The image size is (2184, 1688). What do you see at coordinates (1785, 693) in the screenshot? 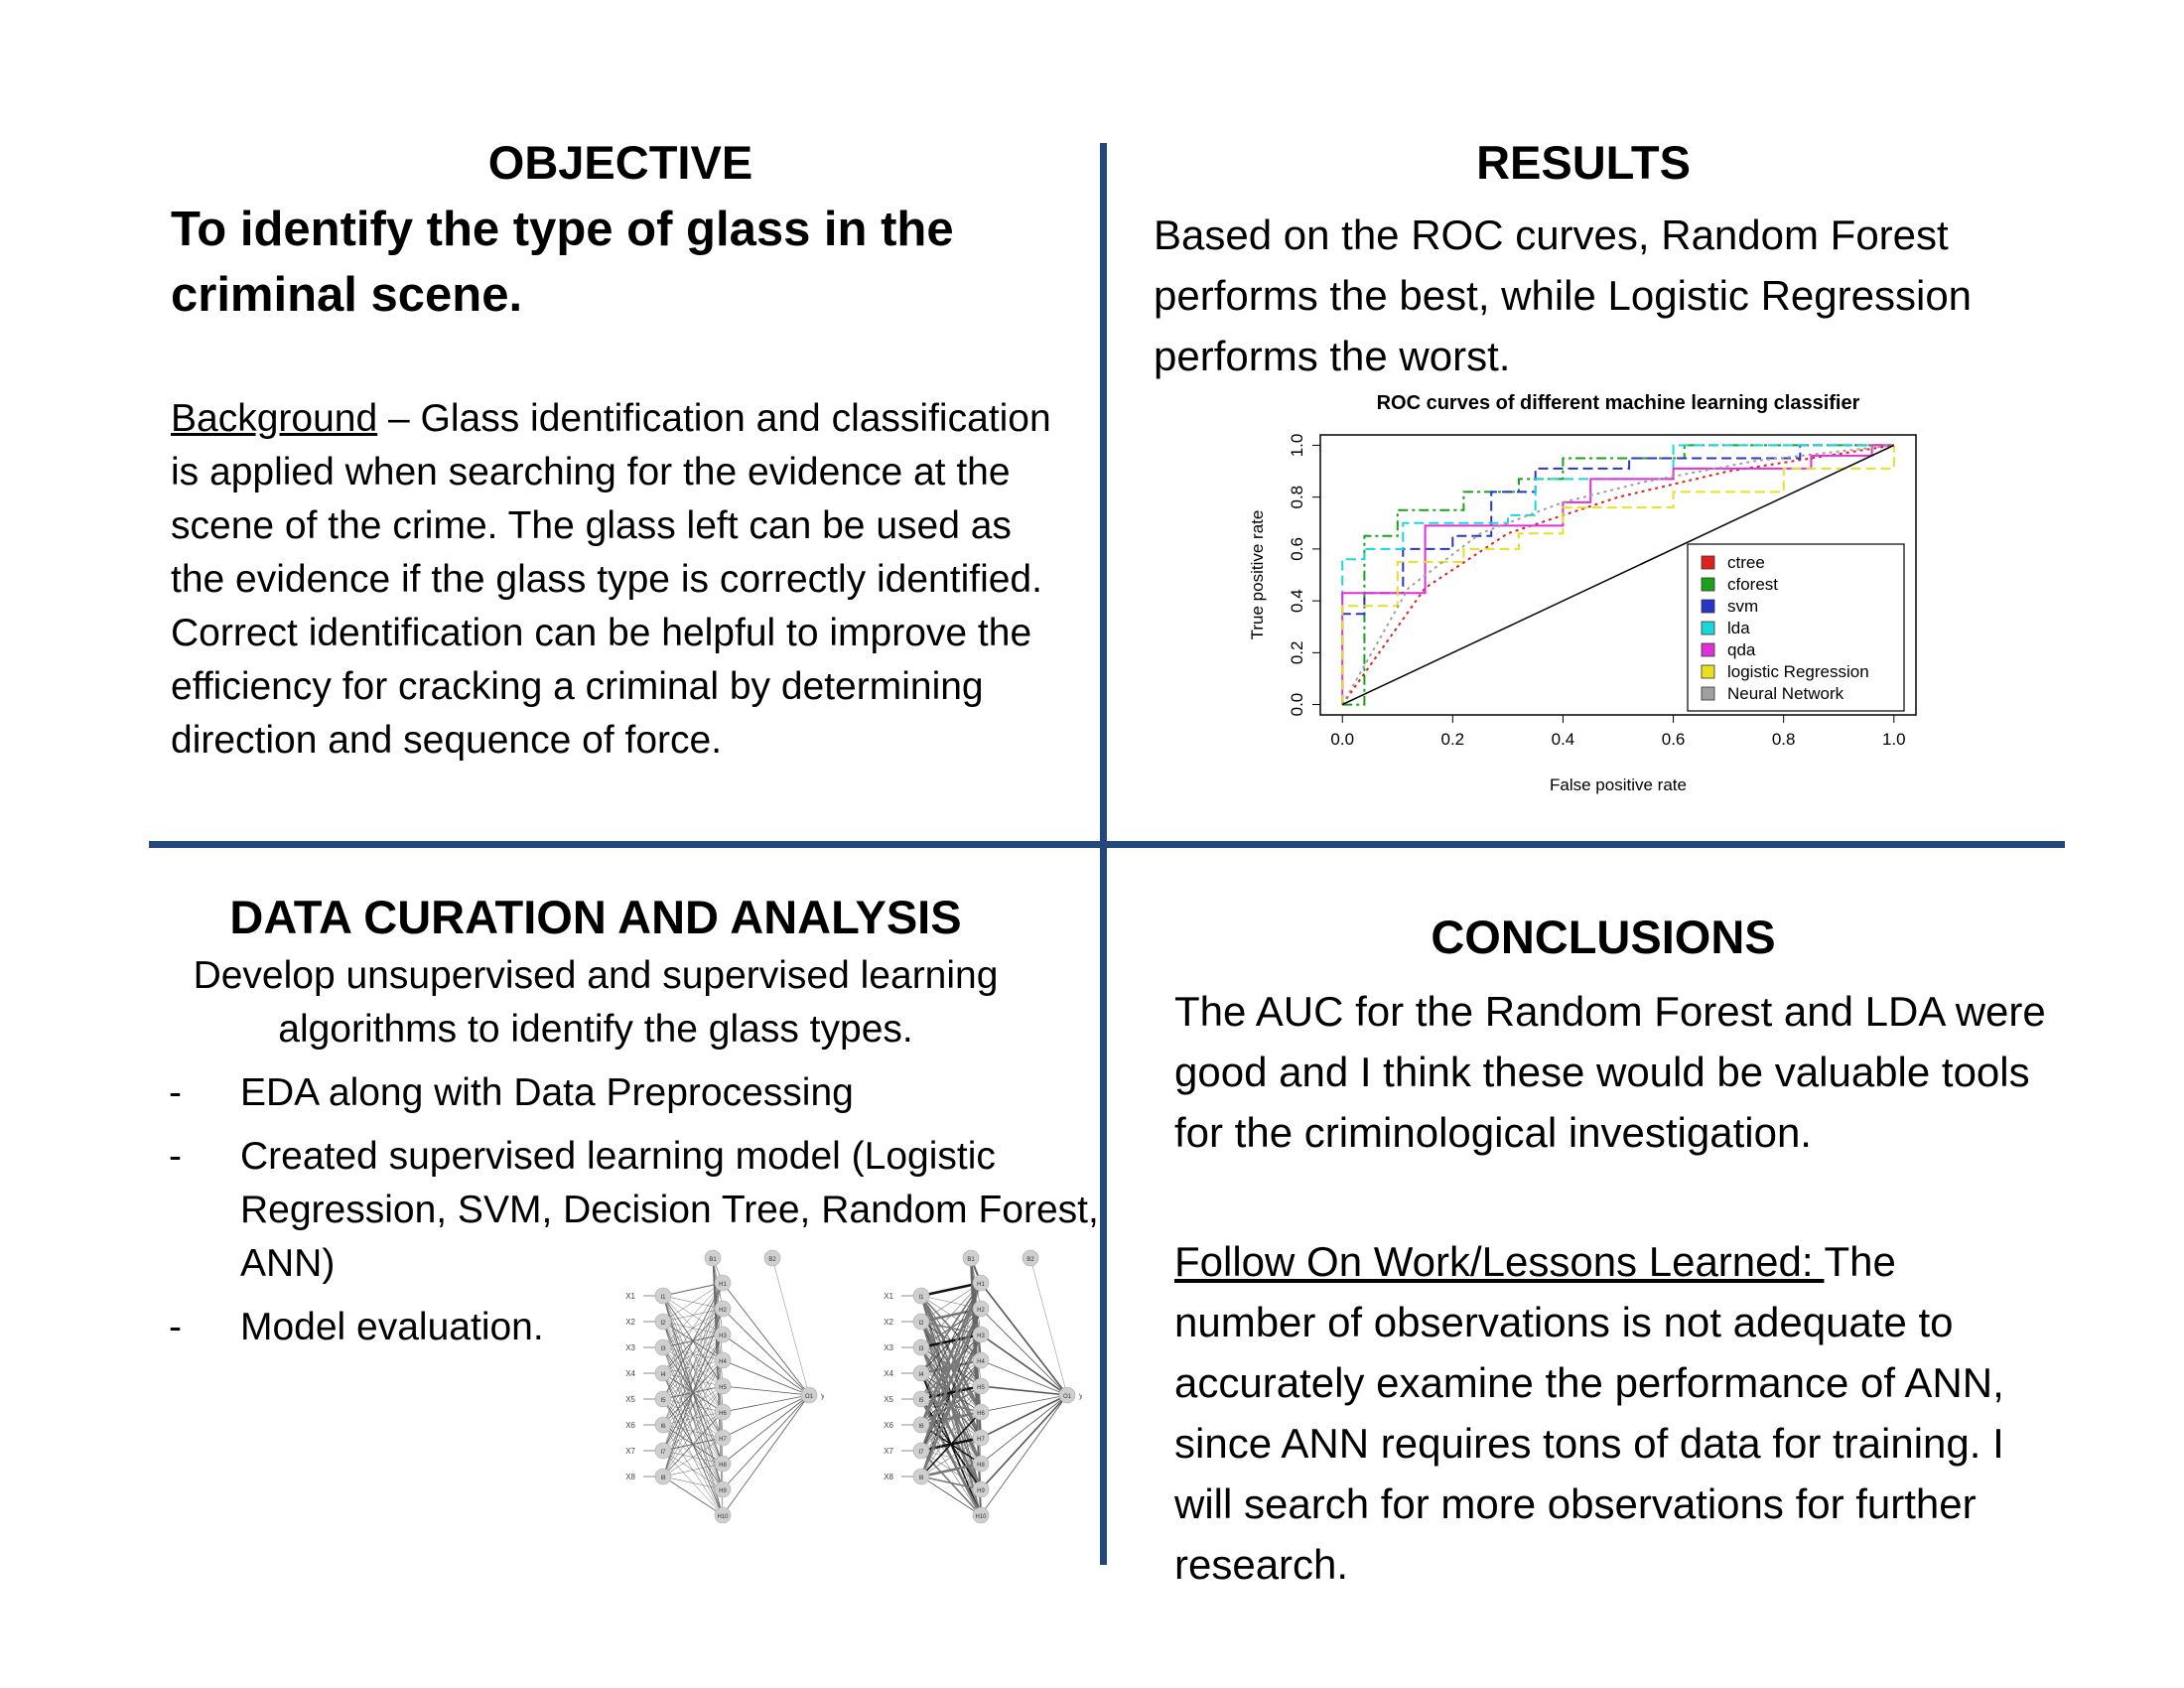
I see `legend-entry: Neural Network` at bounding box center [1785, 693].